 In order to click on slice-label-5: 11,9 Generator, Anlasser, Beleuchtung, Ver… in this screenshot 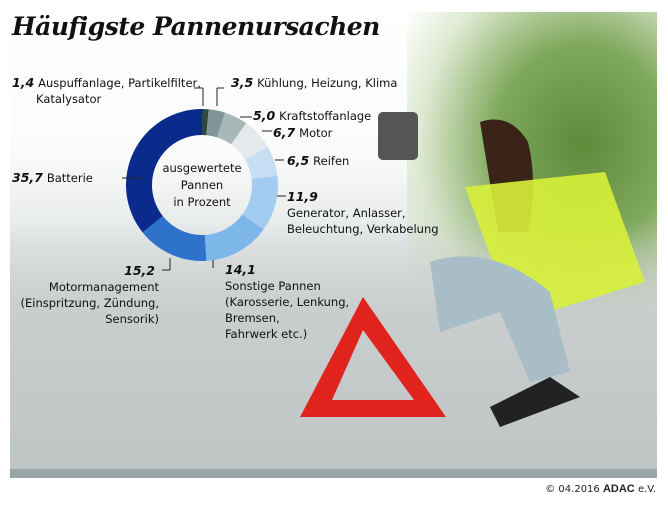, I will do `click(363, 213)`.